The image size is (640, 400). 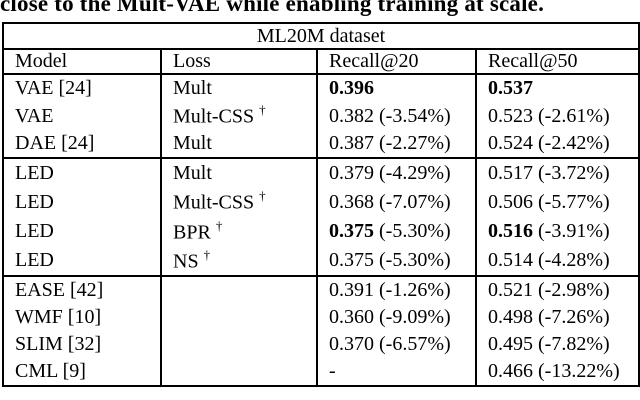 What do you see at coordinates (510, 201) in the screenshot?
I see `metric-value: 0.506` at bounding box center [510, 201].